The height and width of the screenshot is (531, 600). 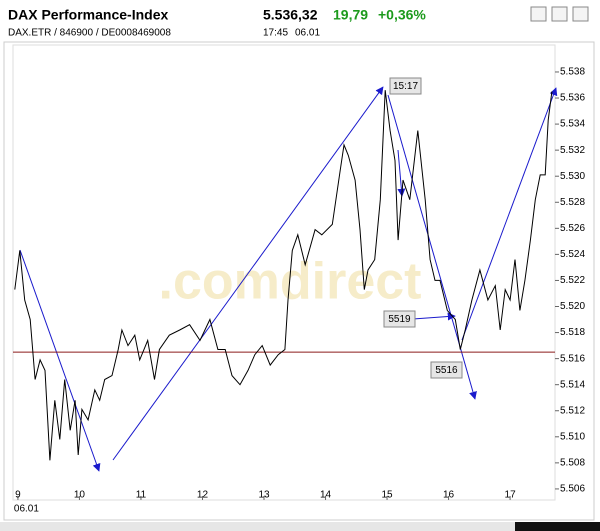 What do you see at coordinates (572, 176) in the screenshot?
I see `y-tick-label: 5.530` at bounding box center [572, 176].